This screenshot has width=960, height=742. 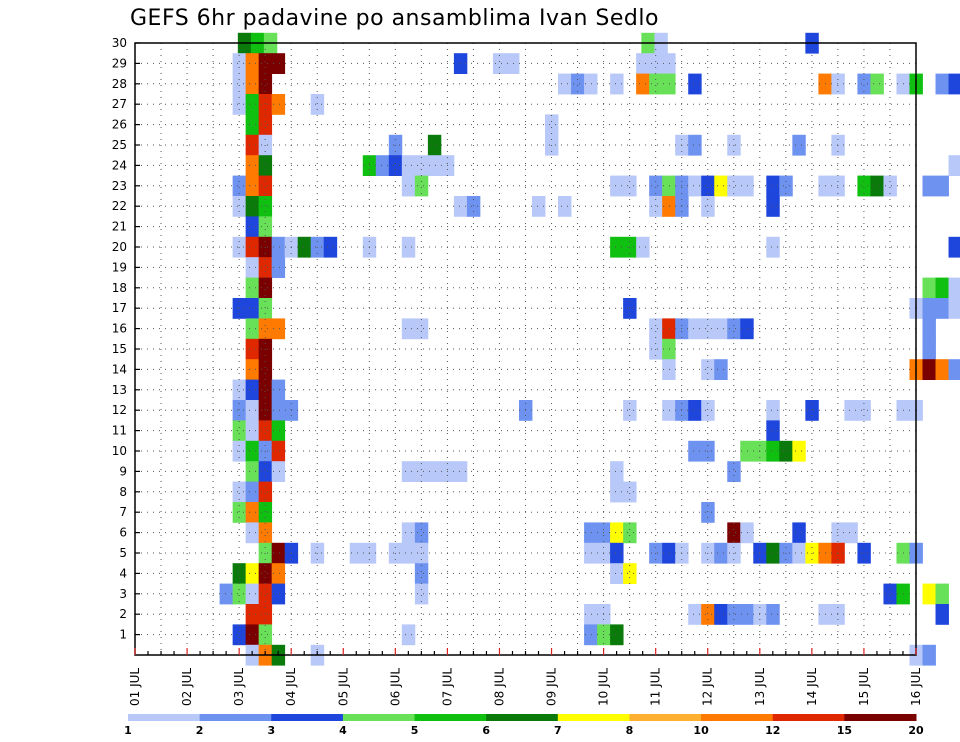 What do you see at coordinates (119, 451) in the screenshot?
I see `y-tick-label: 10` at bounding box center [119, 451].